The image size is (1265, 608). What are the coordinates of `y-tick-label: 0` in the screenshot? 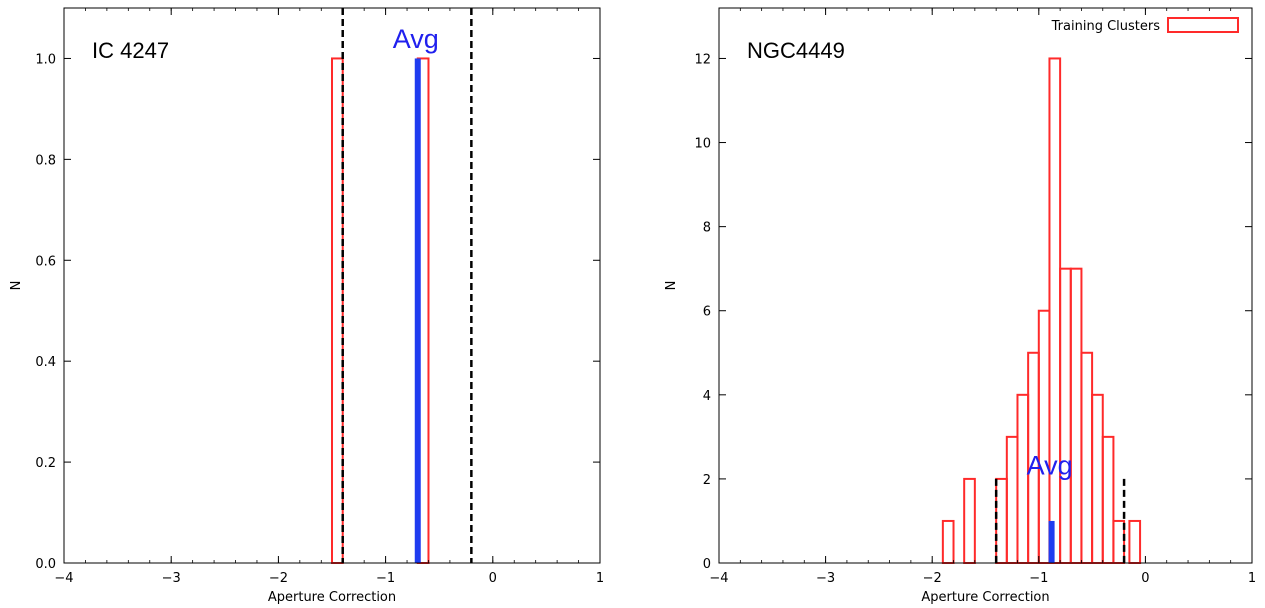 It's located at (707, 564).